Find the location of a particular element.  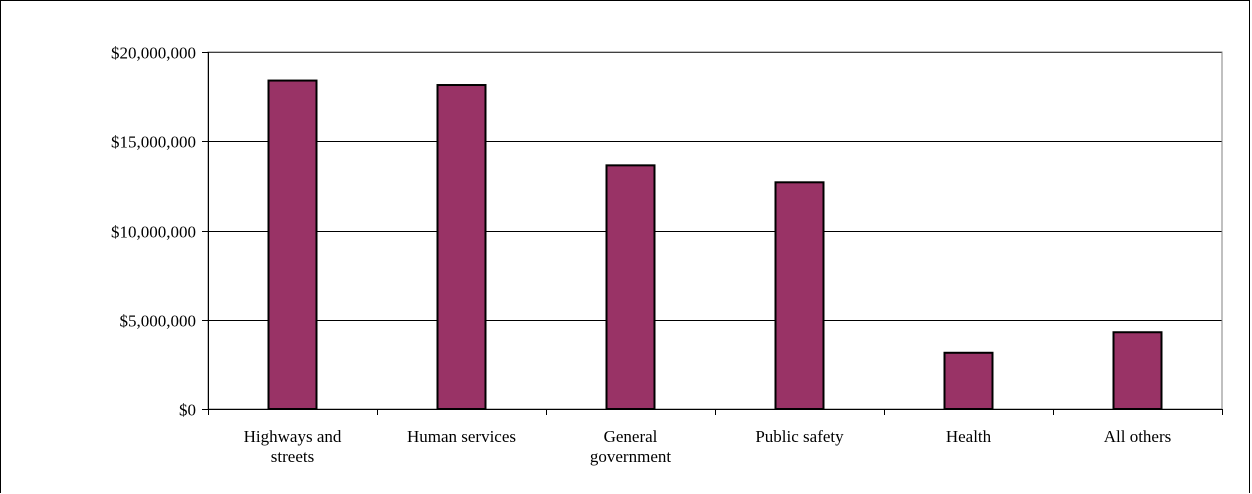

y-tick-label: $10,000,000 is located at coordinates (153, 232).